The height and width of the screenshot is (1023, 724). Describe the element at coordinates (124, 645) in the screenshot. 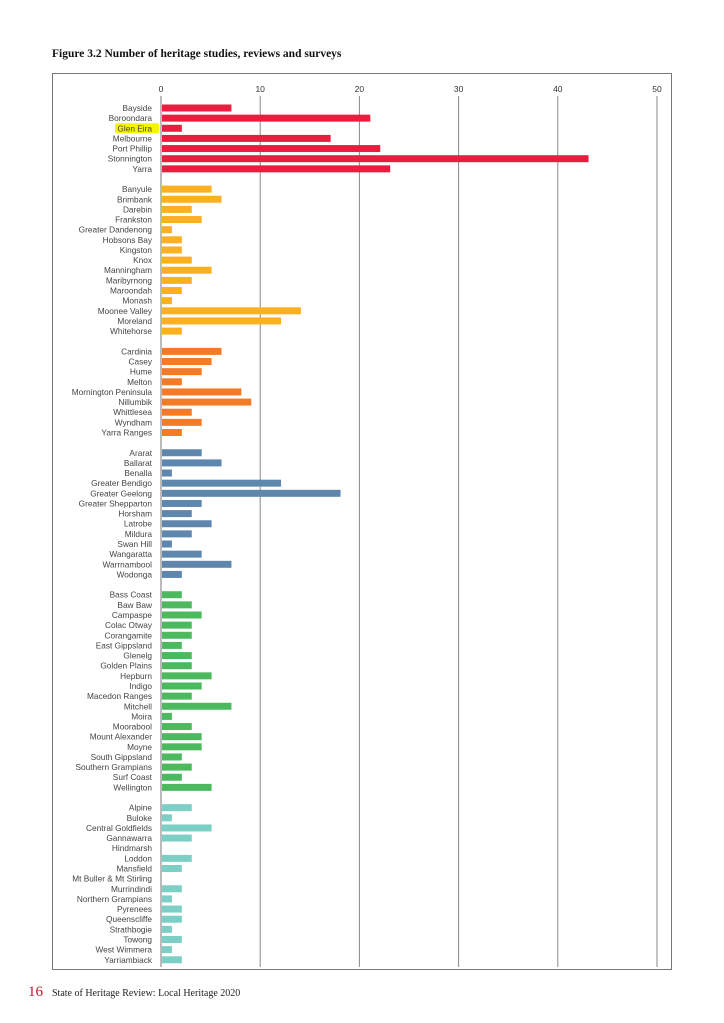

I see `category-label: East Gippsland` at that location.